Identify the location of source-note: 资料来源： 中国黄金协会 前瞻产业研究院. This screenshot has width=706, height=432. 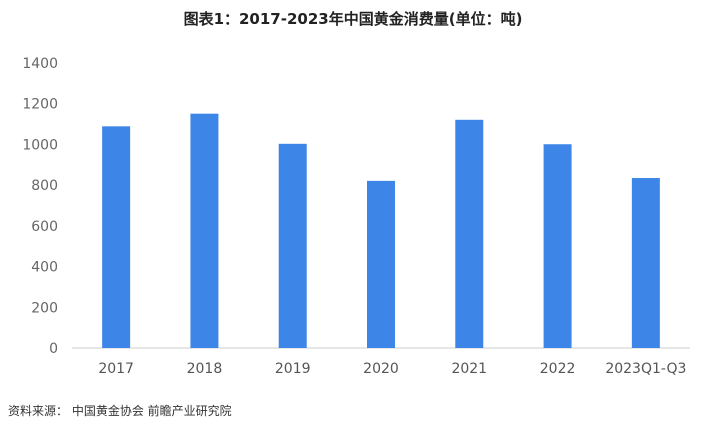
(120, 411).